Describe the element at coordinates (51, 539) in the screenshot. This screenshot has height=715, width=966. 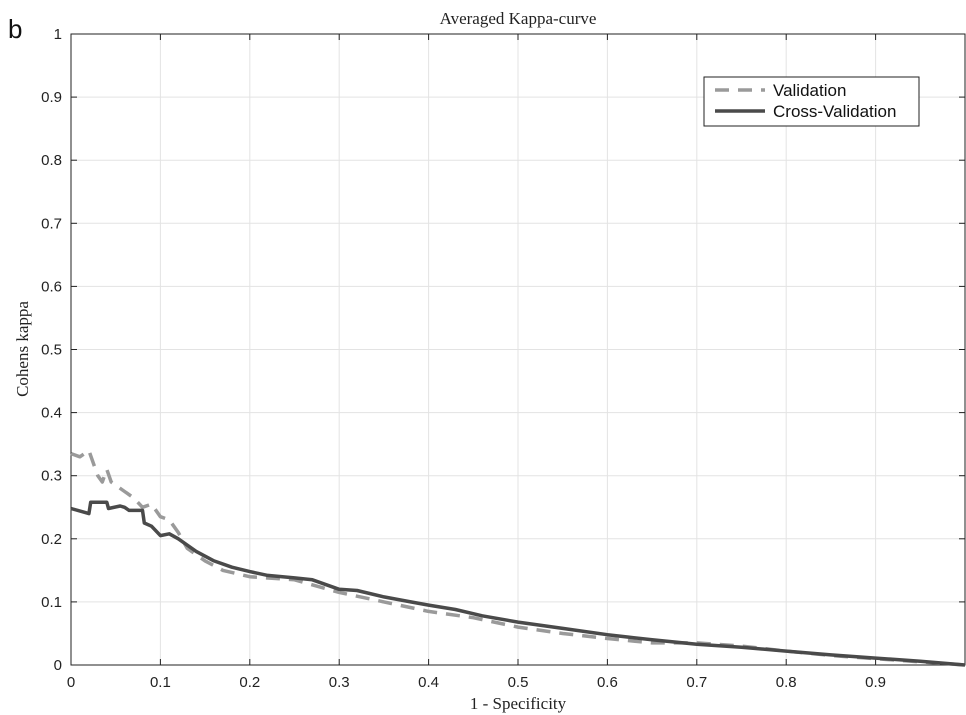
I see `y-tick-label: 0.2` at that location.